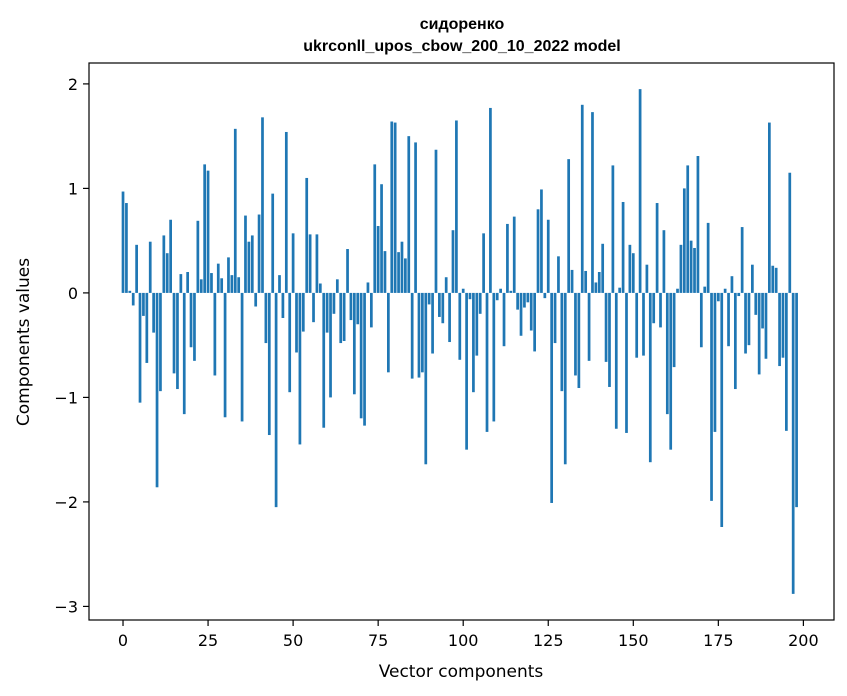 Image resolution: width=847 pixels, height=696 pixels. What do you see at coordinates (633, 640) in the screenshot?
I see `x-tick-label: 150` at bounding box center [633, 640].